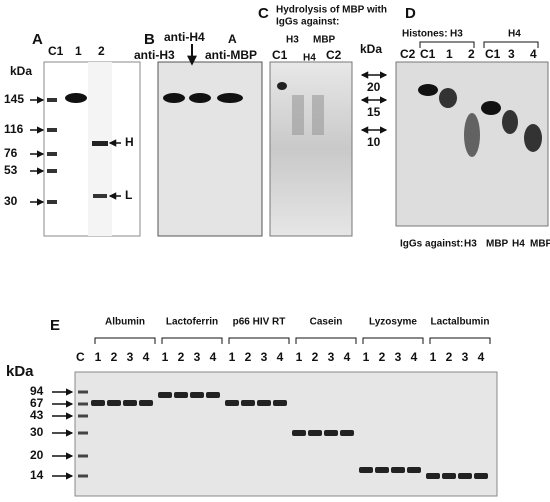 Image resolution: width=550 pixels, height=502 pixels. I want to click on panel-label: E, so click(55, 325).